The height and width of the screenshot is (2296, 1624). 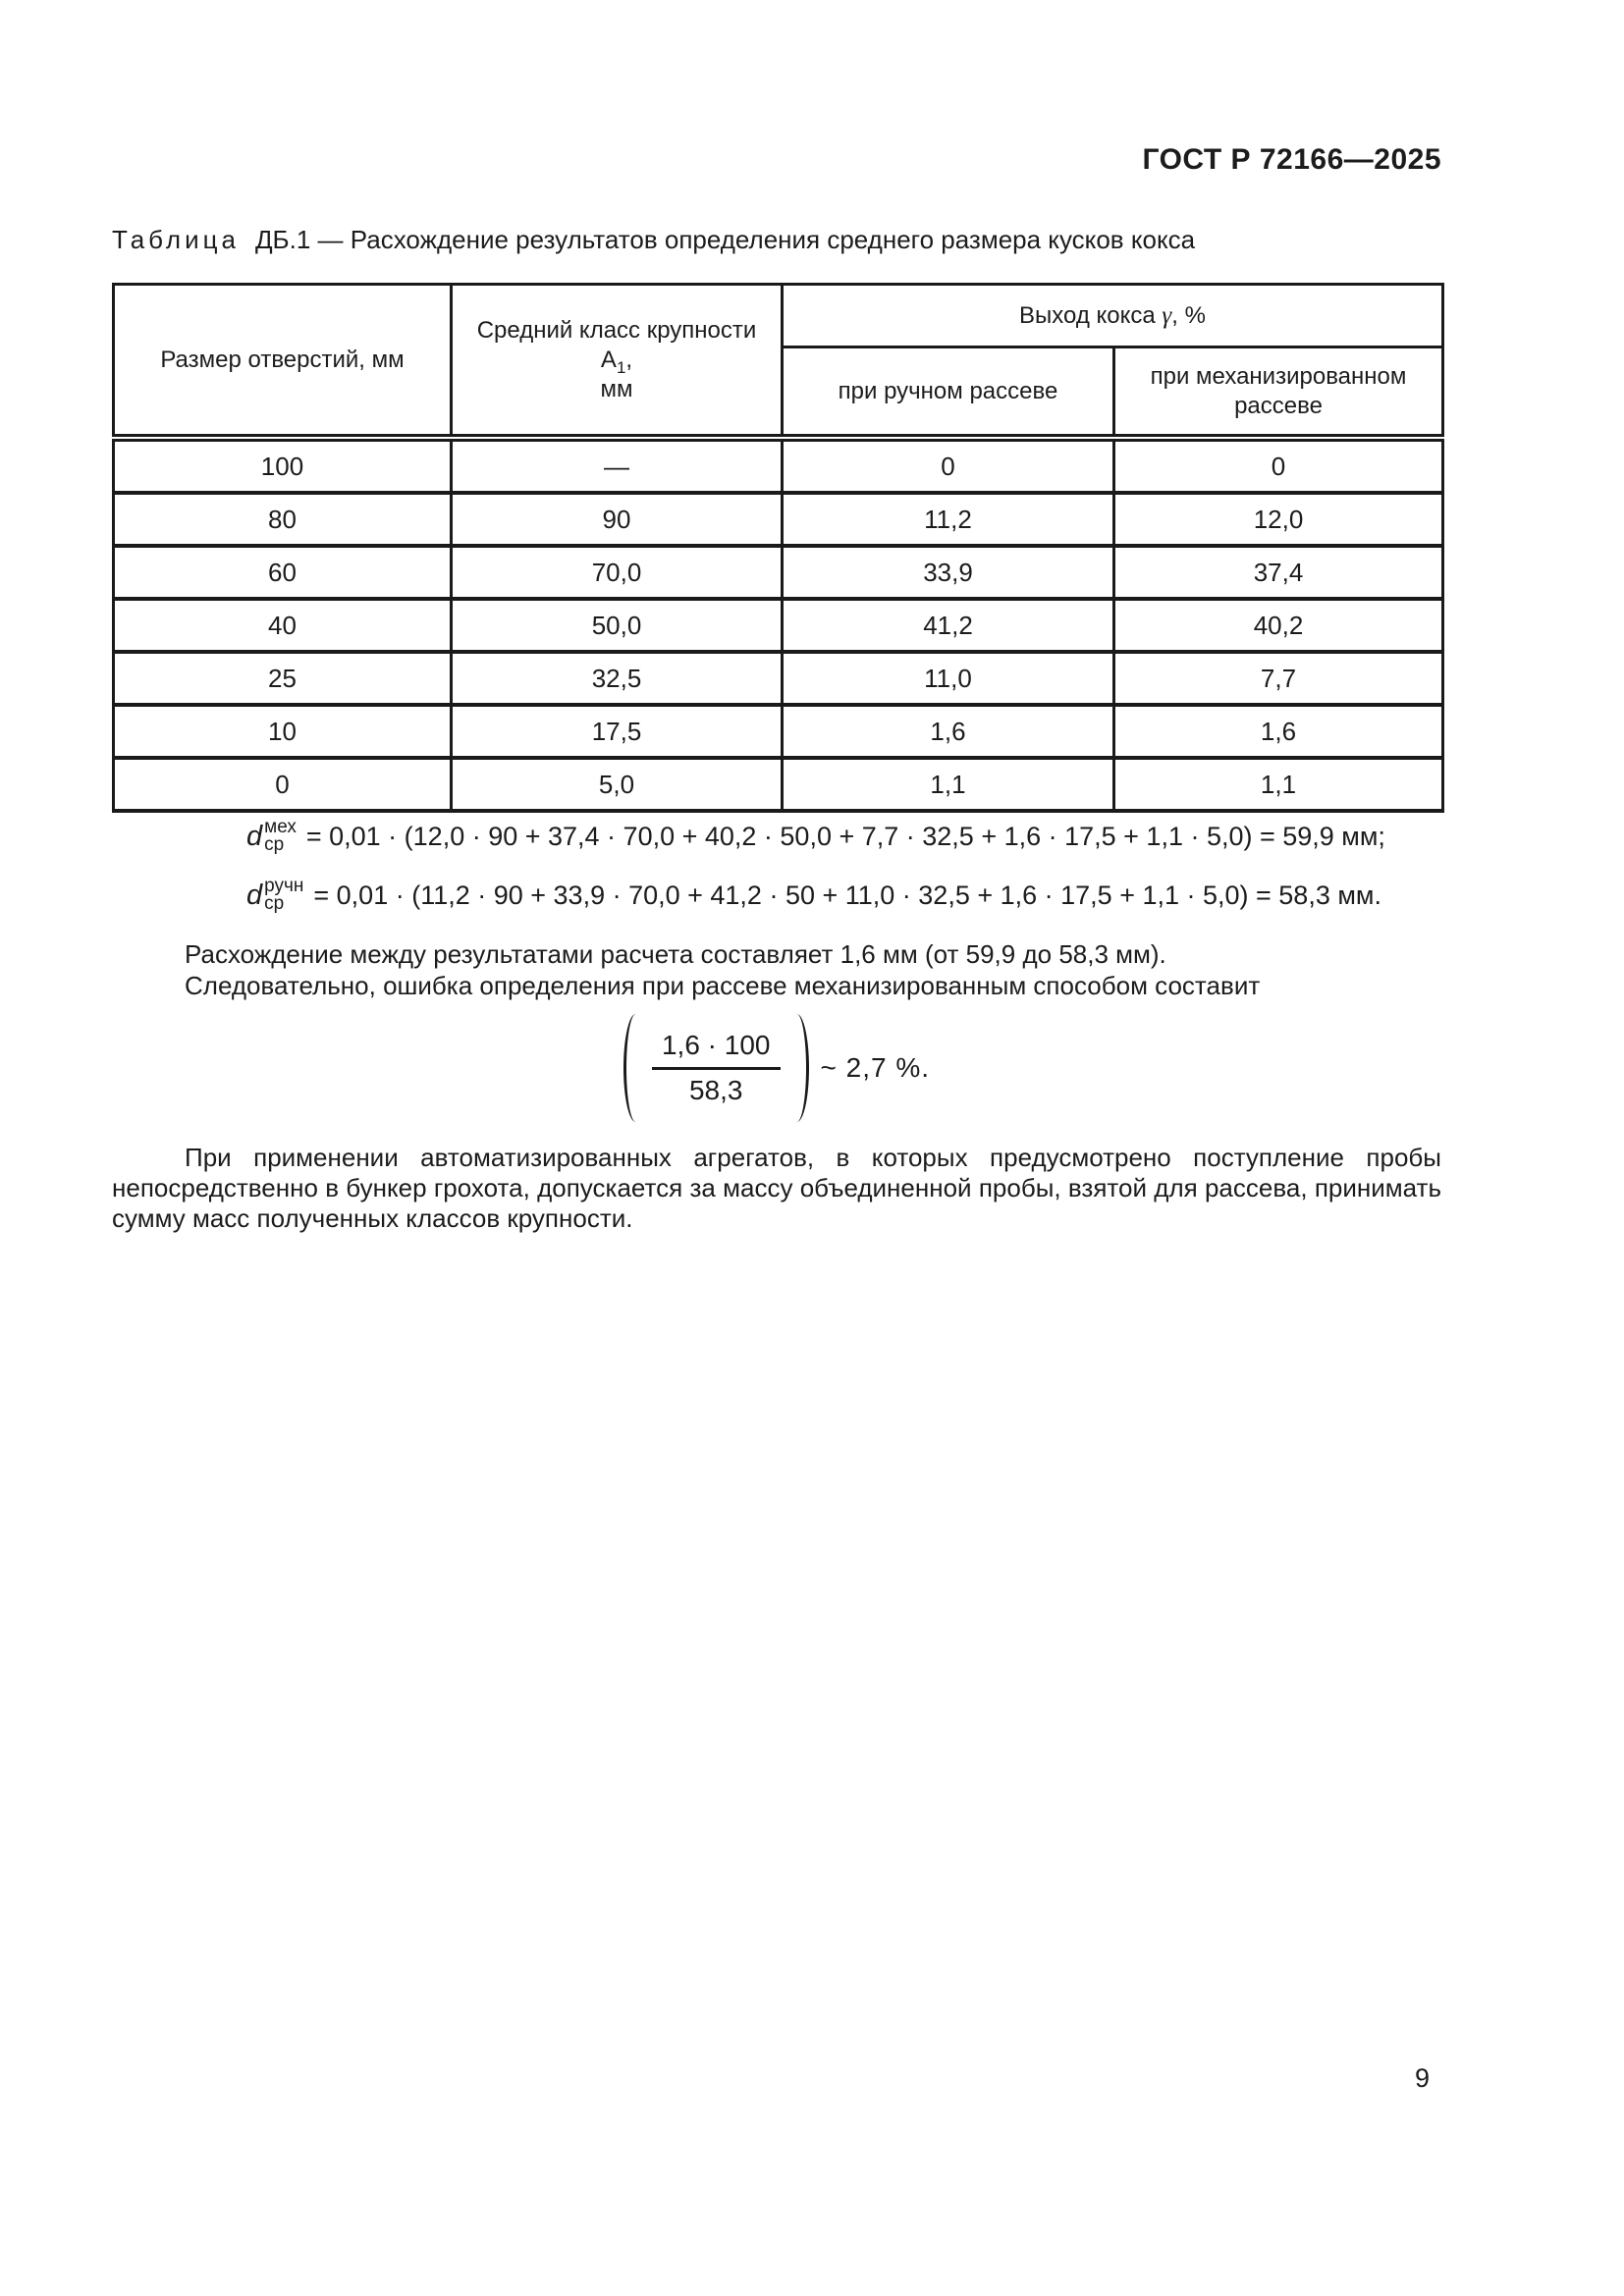 What do you see at coordinates (875, 1068) in the screenshot?
I see `fraction-result: ~ 2,7 %.` at bounding box center [875, 1068].